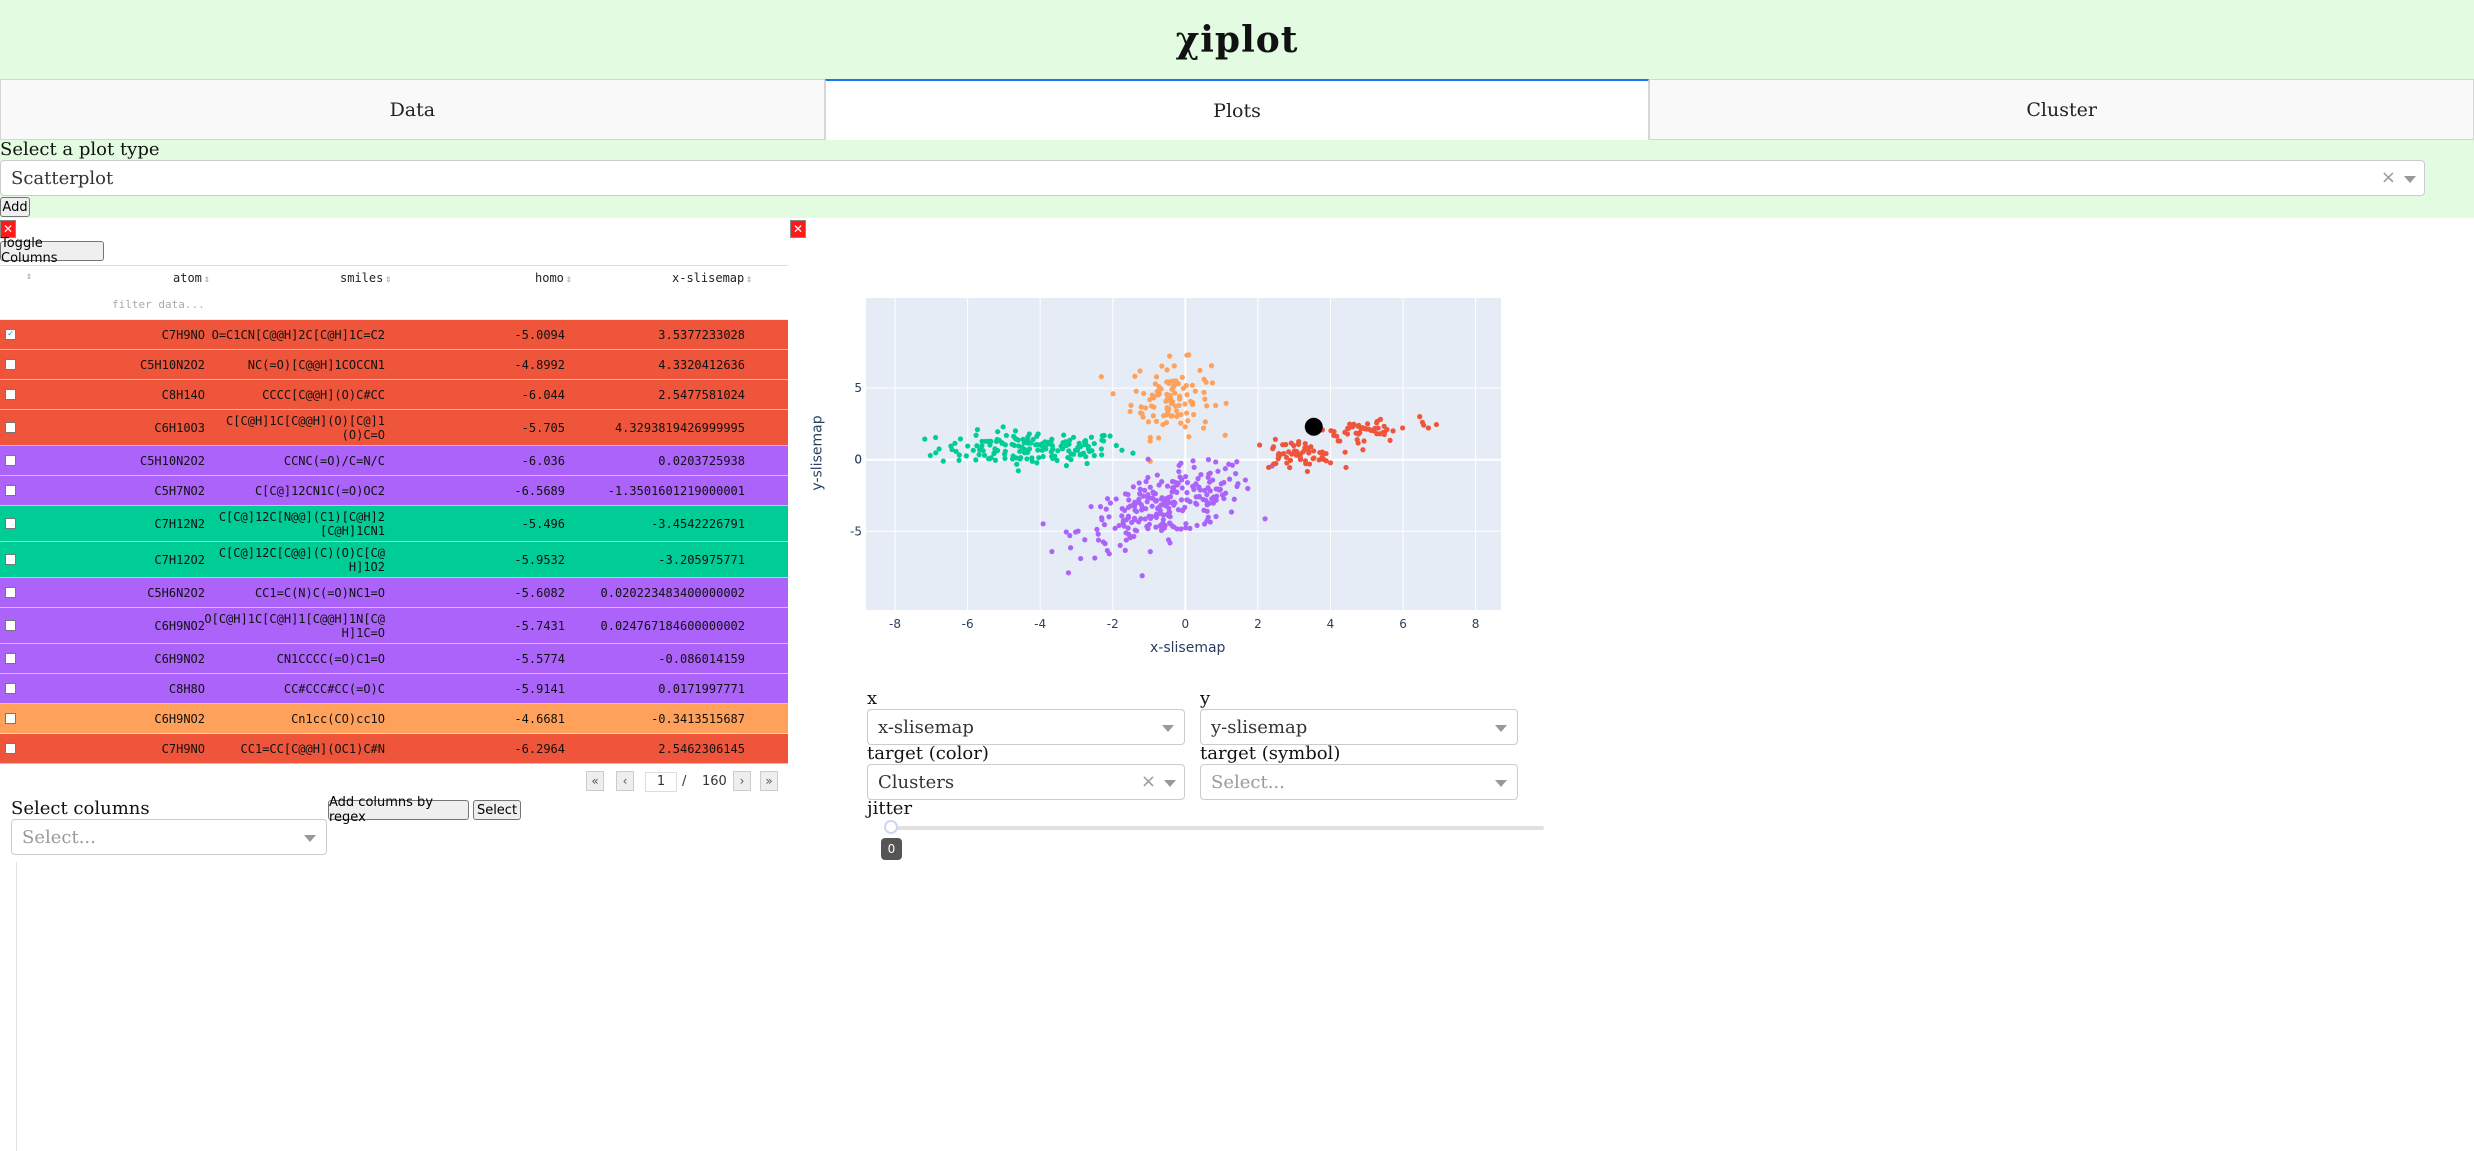  I want to click on atom-cell: C6H10O3, so click(179, 427).